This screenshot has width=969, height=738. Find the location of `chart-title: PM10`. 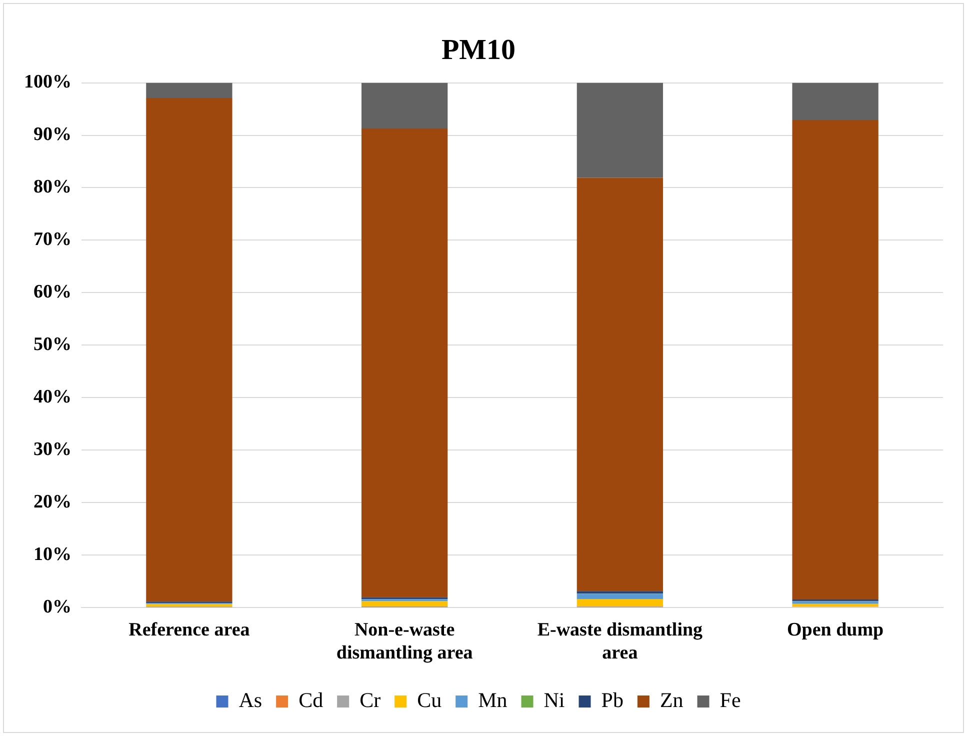

chart-title: PM10 is located at coordinates (478, 50).